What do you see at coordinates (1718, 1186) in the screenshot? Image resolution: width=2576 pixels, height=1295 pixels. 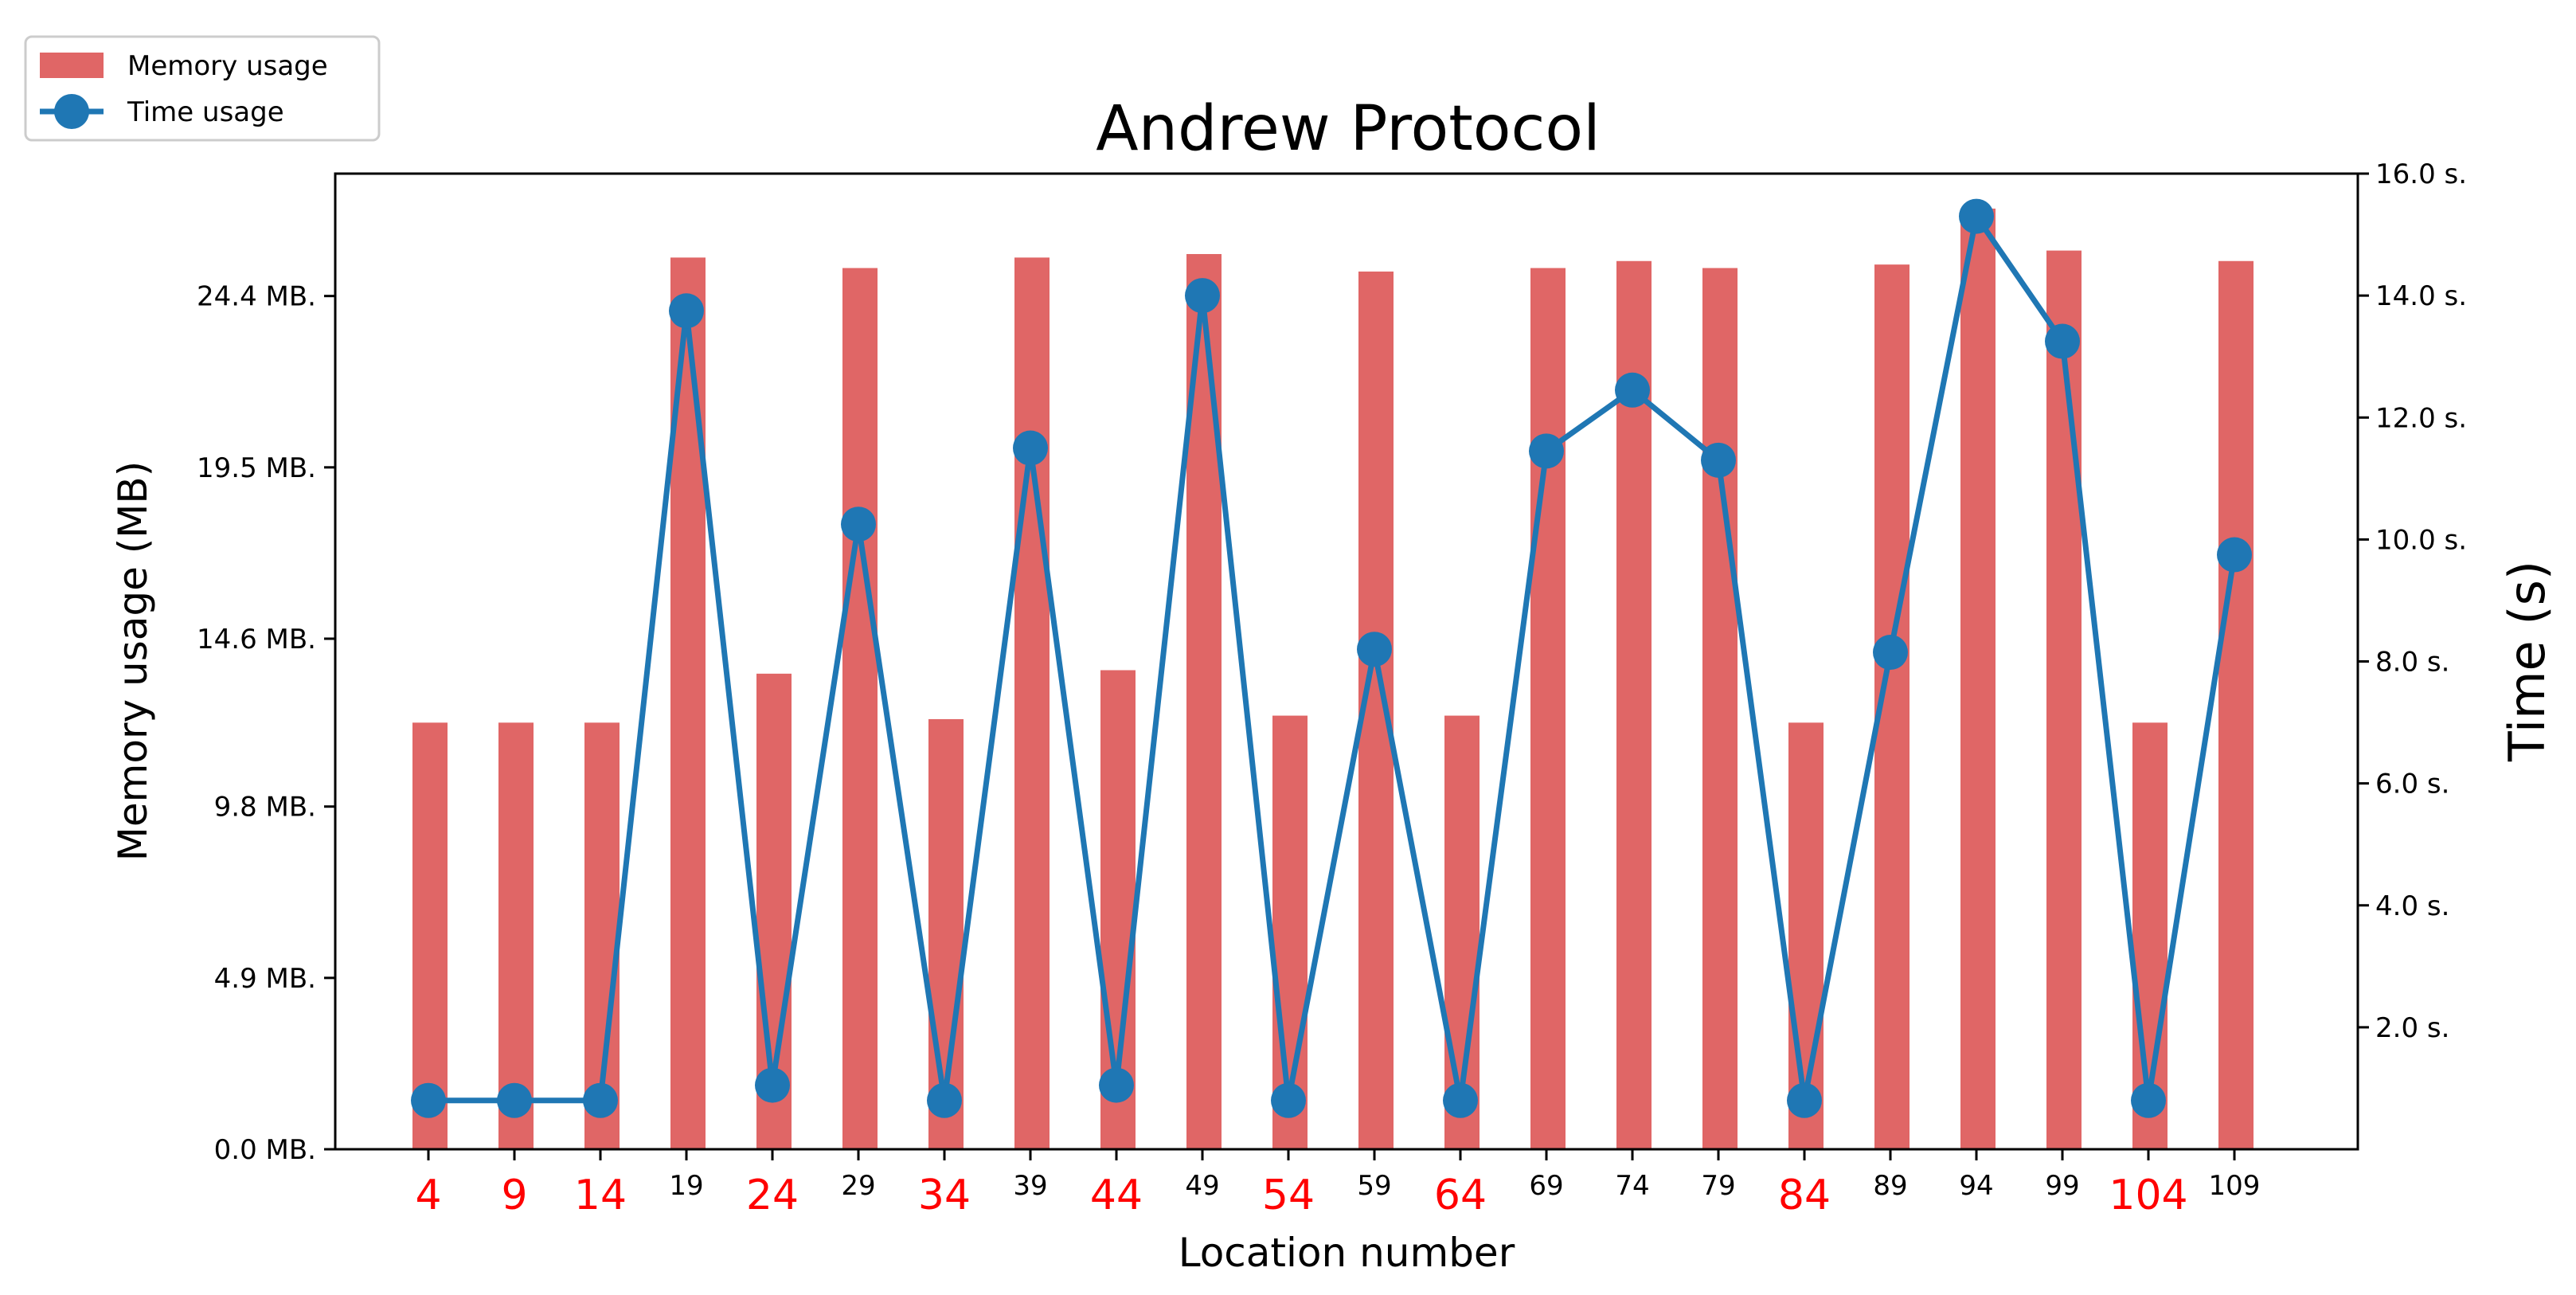 I see `x-tick-label-79: 79` at bounding box center [1718, 1186].